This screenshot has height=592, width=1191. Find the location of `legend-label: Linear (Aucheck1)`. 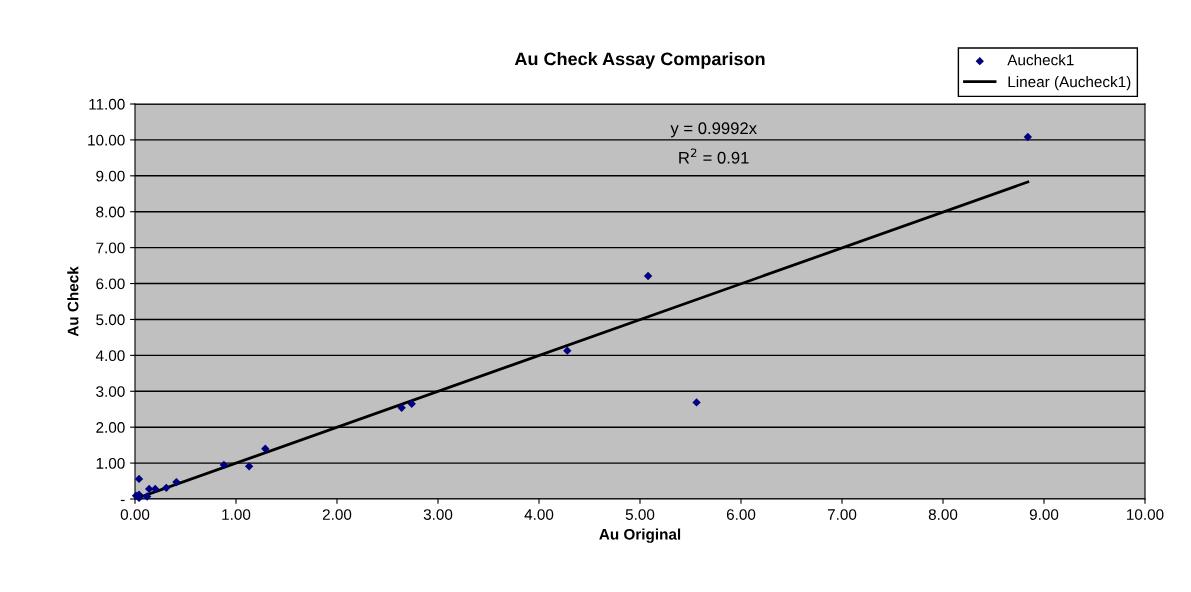

legend-label: Linear (Aucheck1) is located at coordinates (1069, 83).